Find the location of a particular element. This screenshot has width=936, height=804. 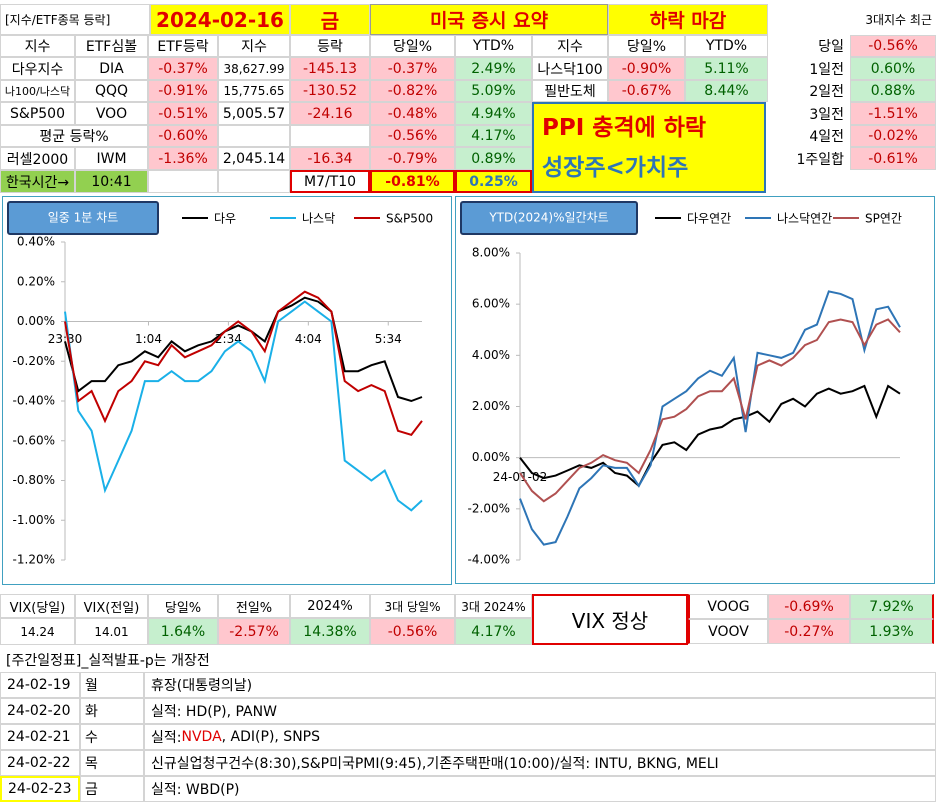

vix-status: VIX 정상 is located at coordinates (610, 619).